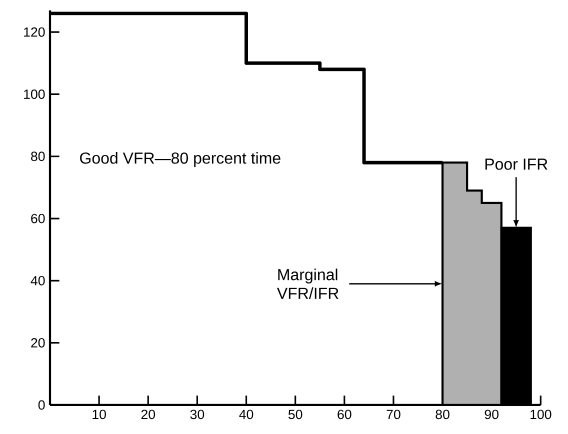 The image size is (568, 434). What do you see at coordinates (246, 415) in the screenshot?
I see `x-tick-label: 40` at bounding box center [246, 415].